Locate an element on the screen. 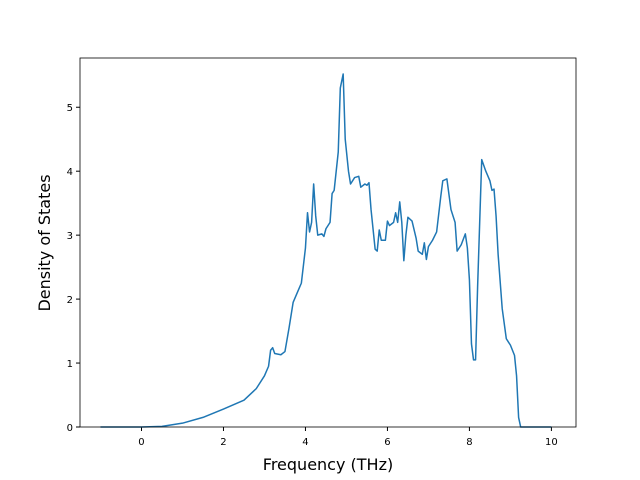 This screenshot has width=640, height=480. y-tick-label: 3 is located at coordinates (70, 236).